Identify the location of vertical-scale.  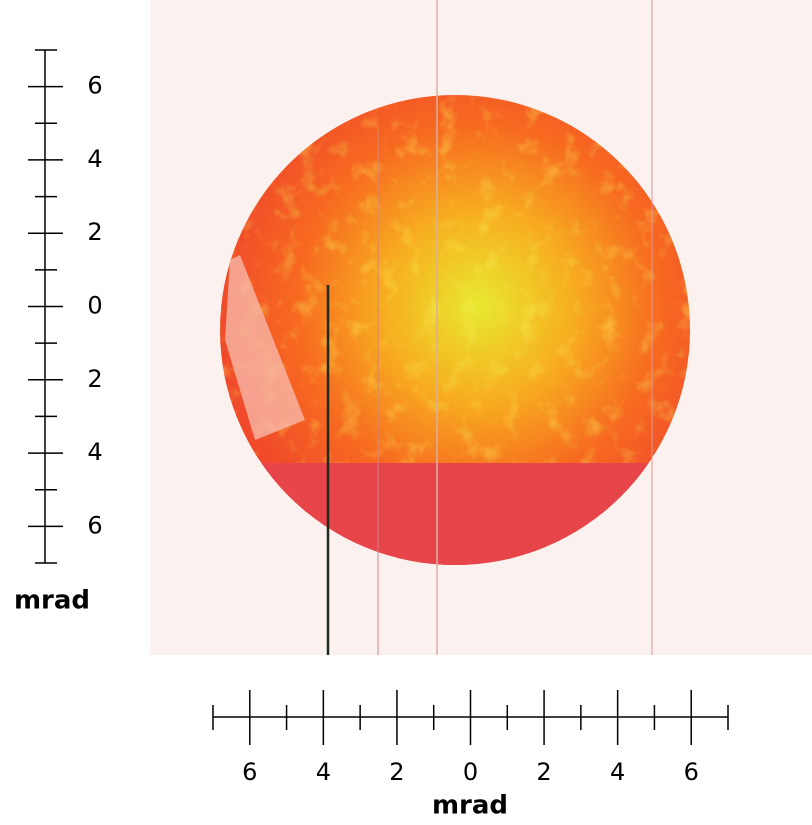
(45, 306).